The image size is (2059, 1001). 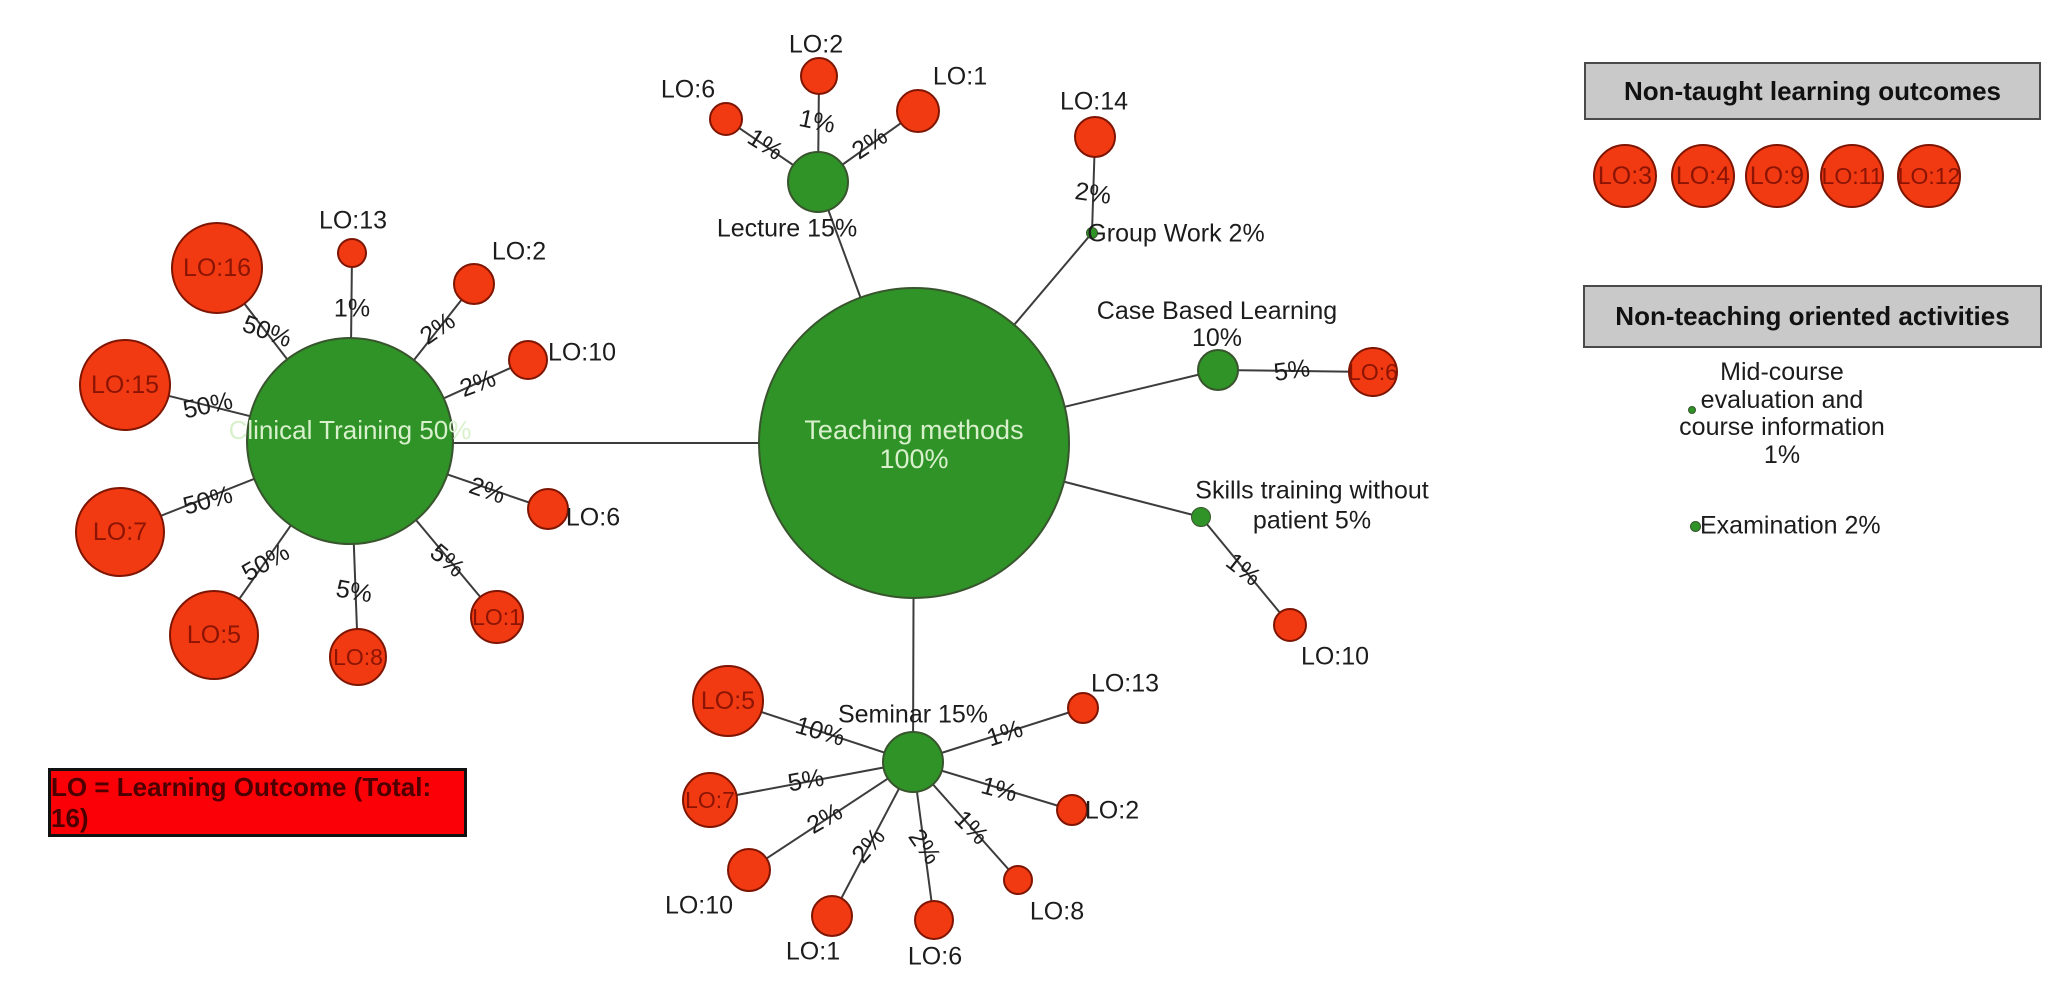 I want to click on edge-percent-label: 2%, so click(x=1093, y=193).